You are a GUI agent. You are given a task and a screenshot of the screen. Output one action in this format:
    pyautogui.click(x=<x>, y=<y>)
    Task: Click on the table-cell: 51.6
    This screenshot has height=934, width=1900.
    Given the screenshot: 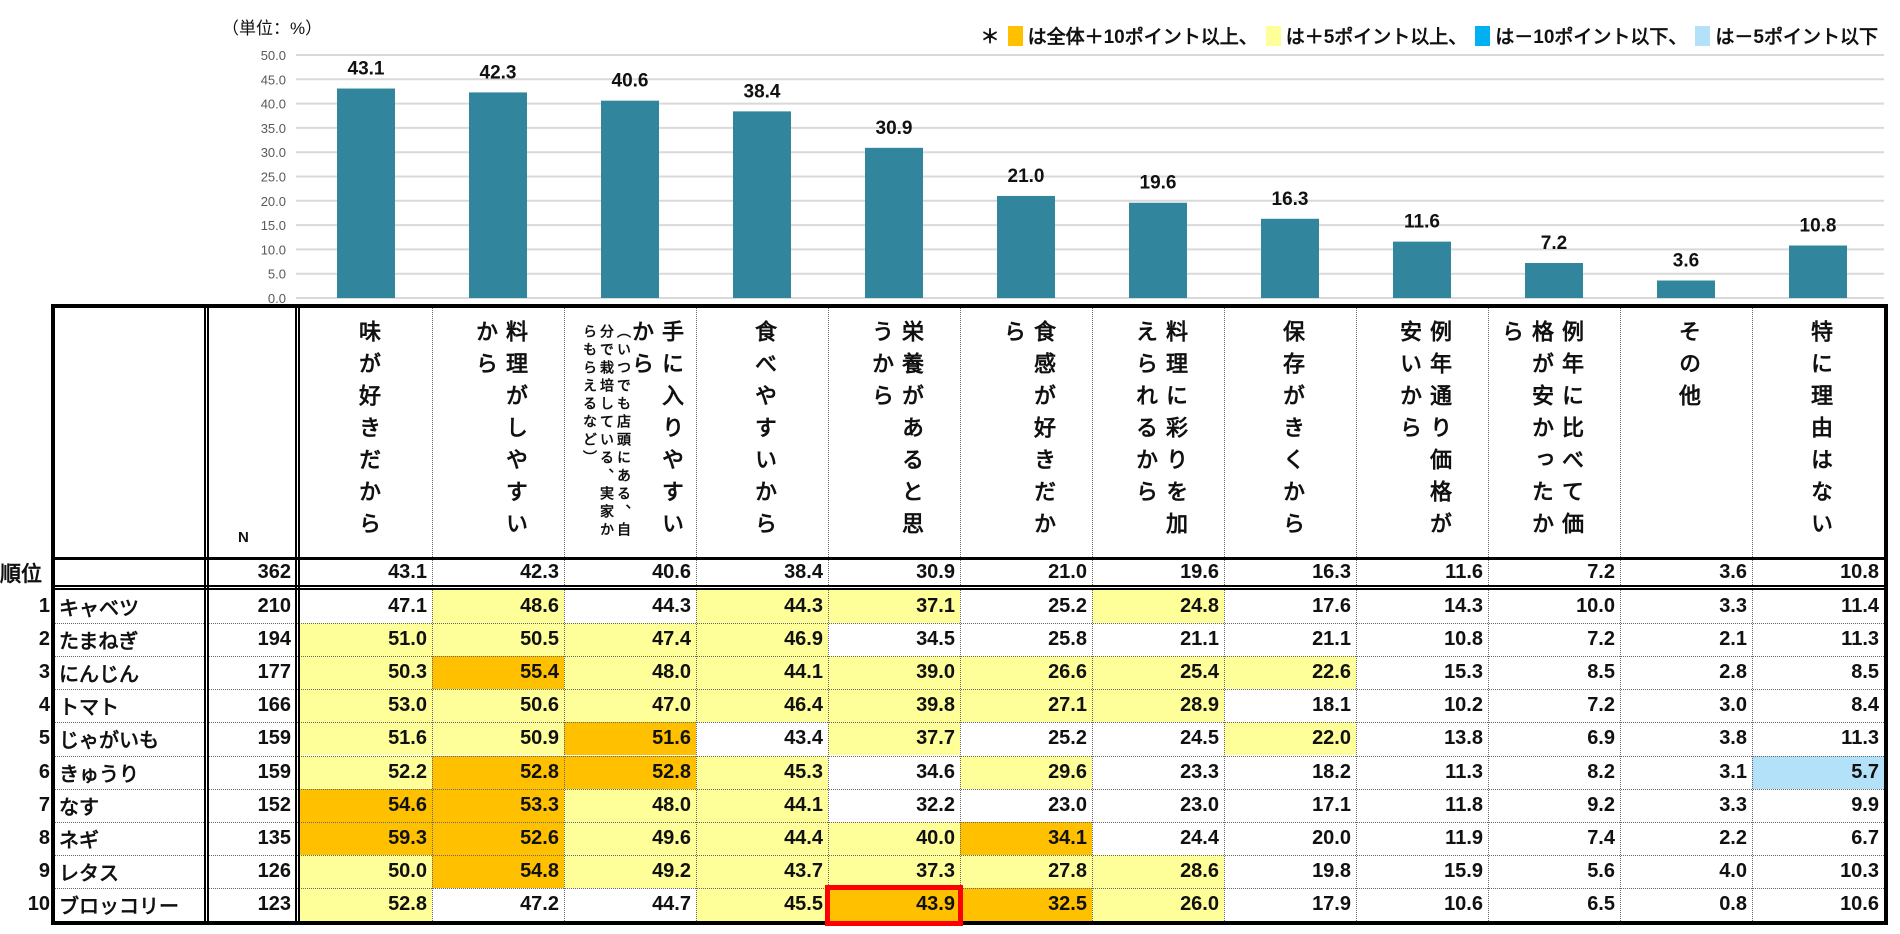 What is the action you would take?
    pyautogui.click(x=630, y=739)
    